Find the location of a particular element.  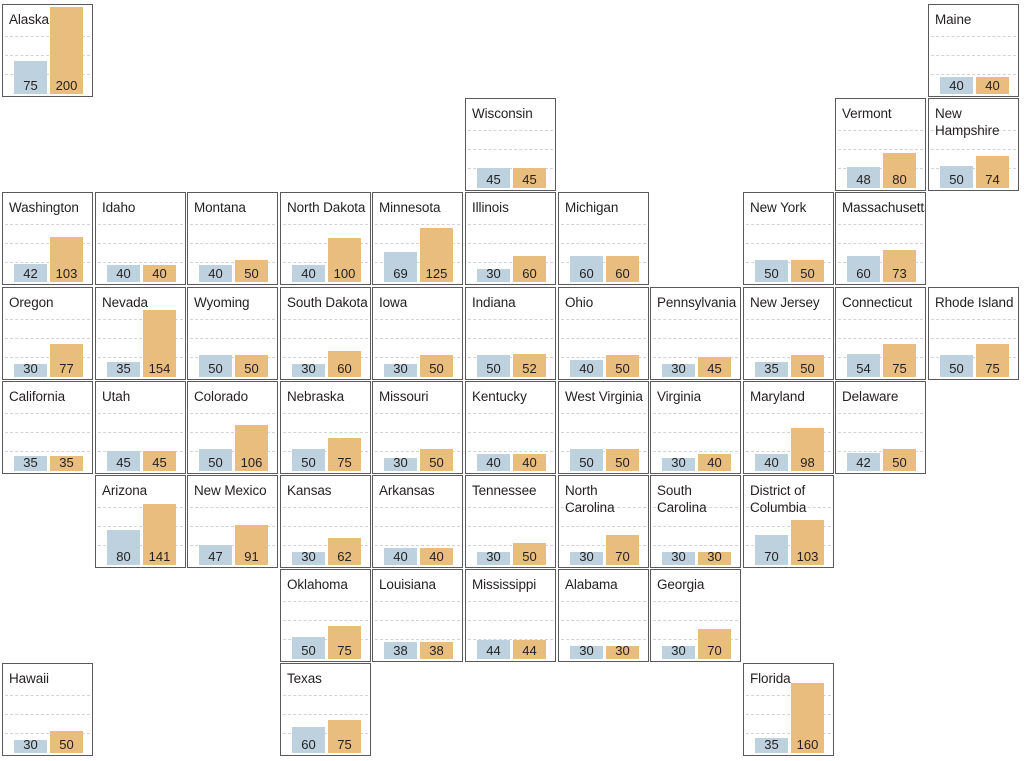

data-label: 62 is located at coordinates (344, 556).